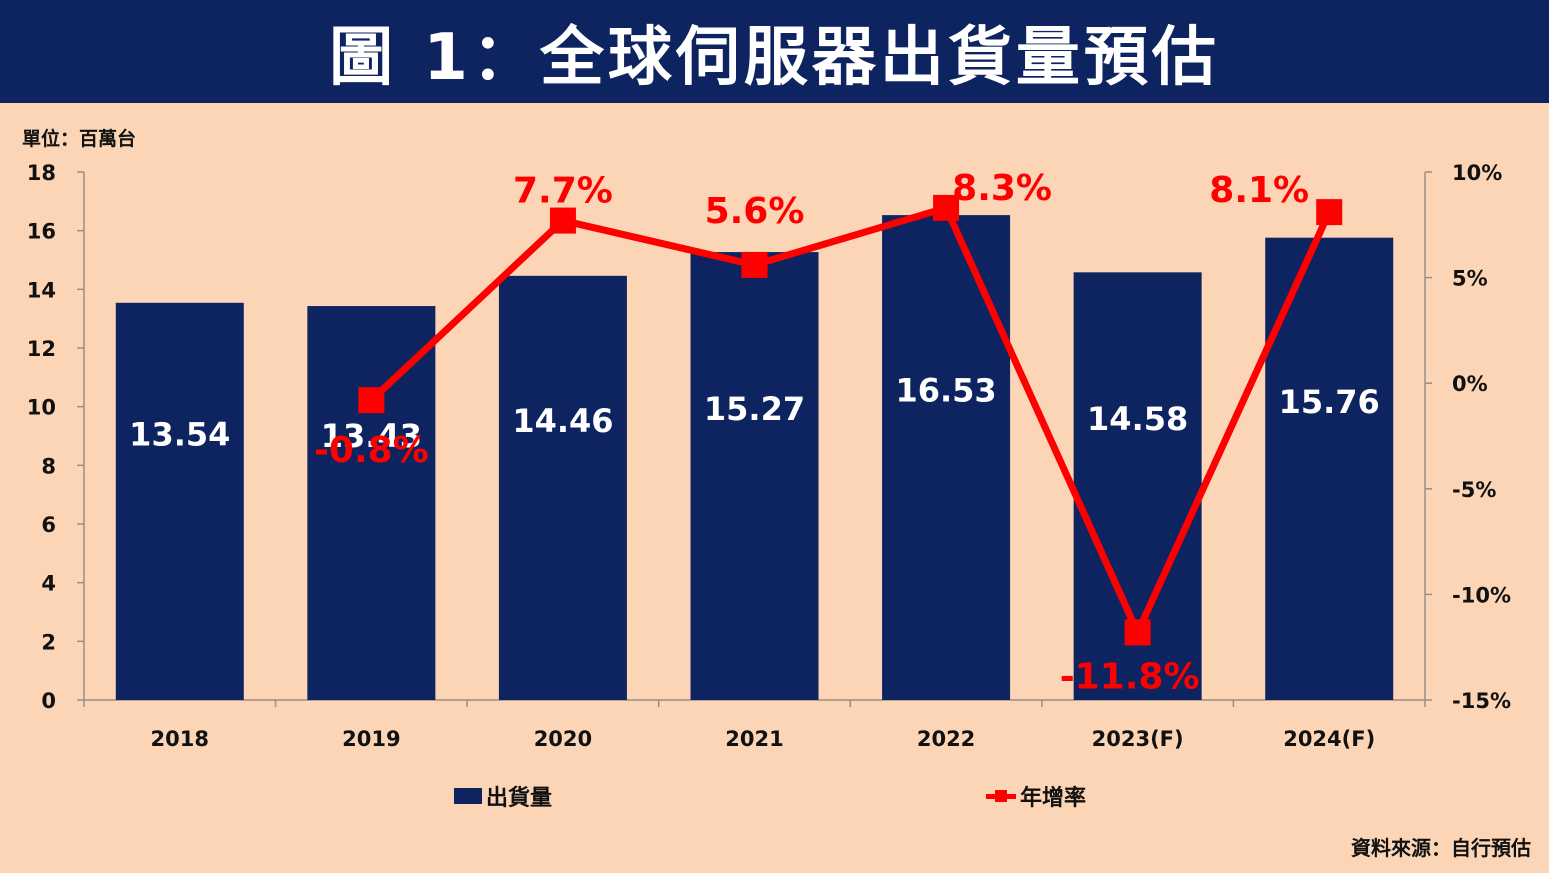  Describe the element at coordinates (1002, 188) in the screenshot. I see `growth-rate-label: 8.3%` at that location.